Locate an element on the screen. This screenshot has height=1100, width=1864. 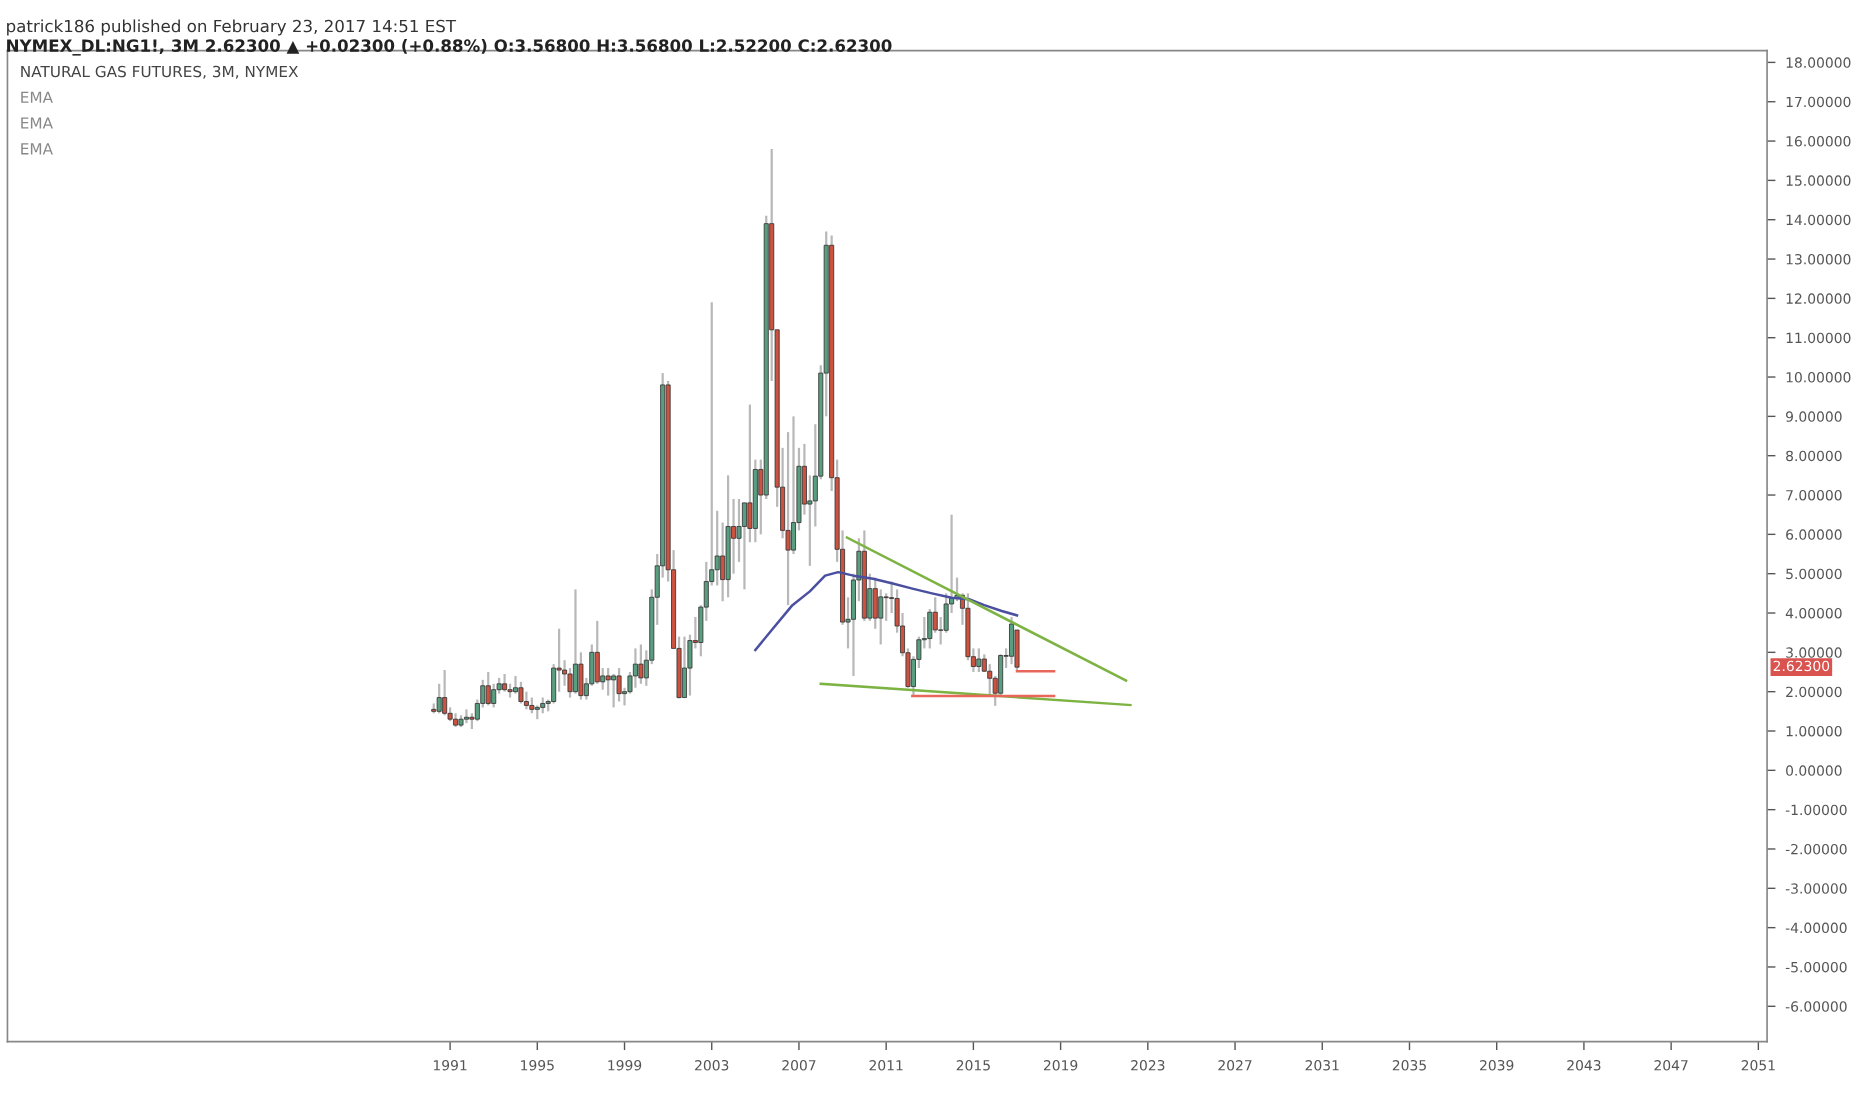
annotation: NYMEX_DL:NG1!, 3M 2.62300 ▲ +0.02300 (+0.88%) O:3.56800 H:3.56800 L:2.52200 C:2.62300 is located at coordinates (449, 47).